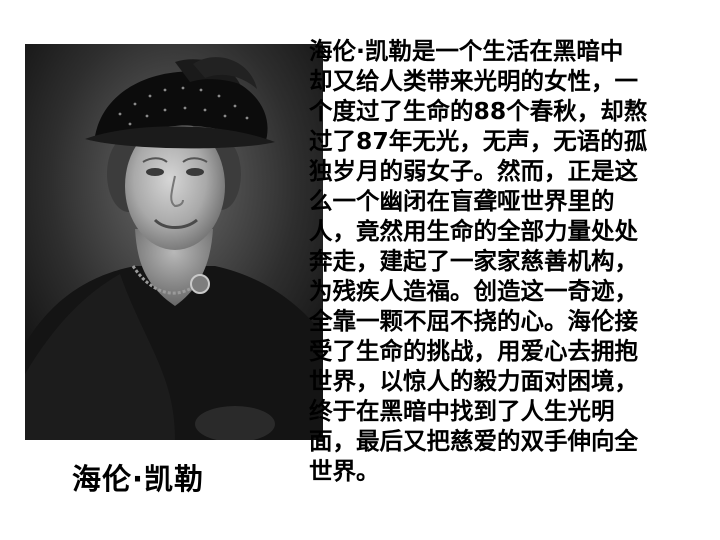 The image size is (720, 540). Describe the element at coordinates (473, 171) in the screenshot. I see `biography-line: 独岁月的弱女子。然而，正是这` at that location.